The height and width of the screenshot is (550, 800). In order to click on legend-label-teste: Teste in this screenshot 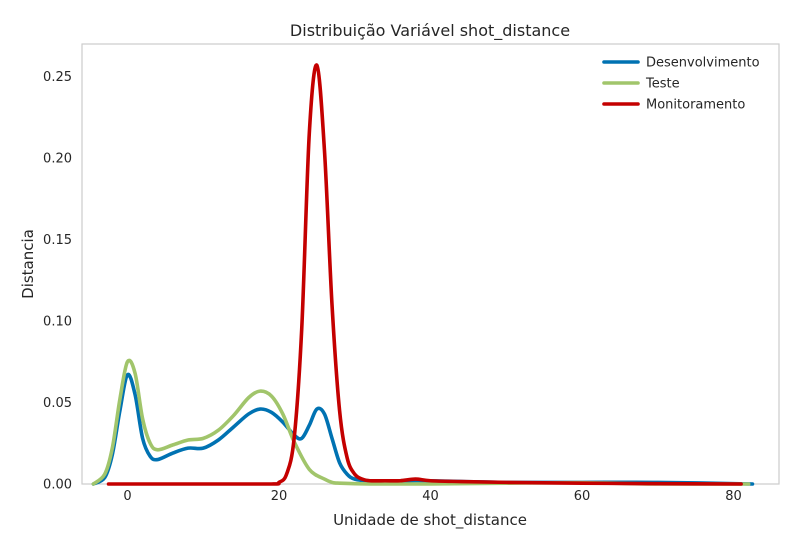, I will do `click(662, 84)`.